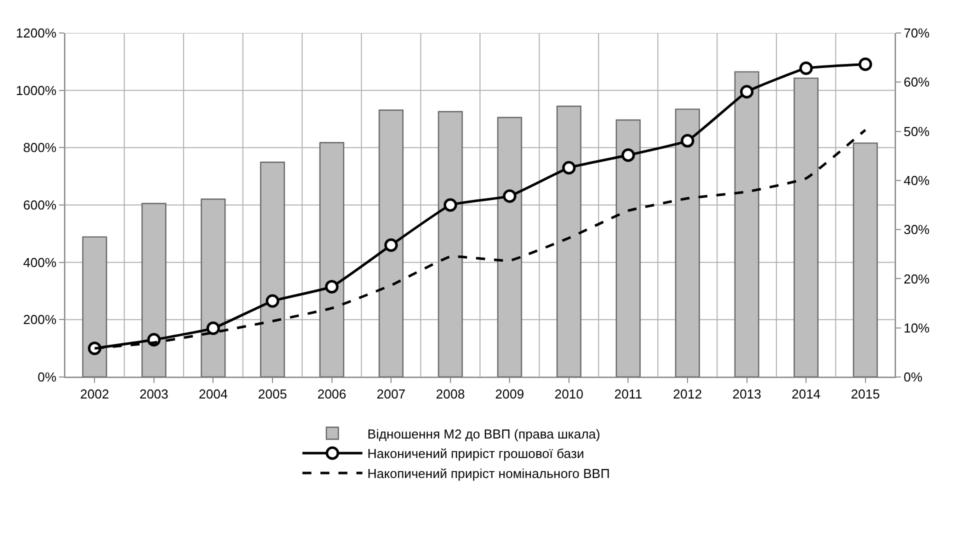 The width and height of the screenshot is (977, 535). I want to click on x-tick-label: 2012, so click(687, 394).